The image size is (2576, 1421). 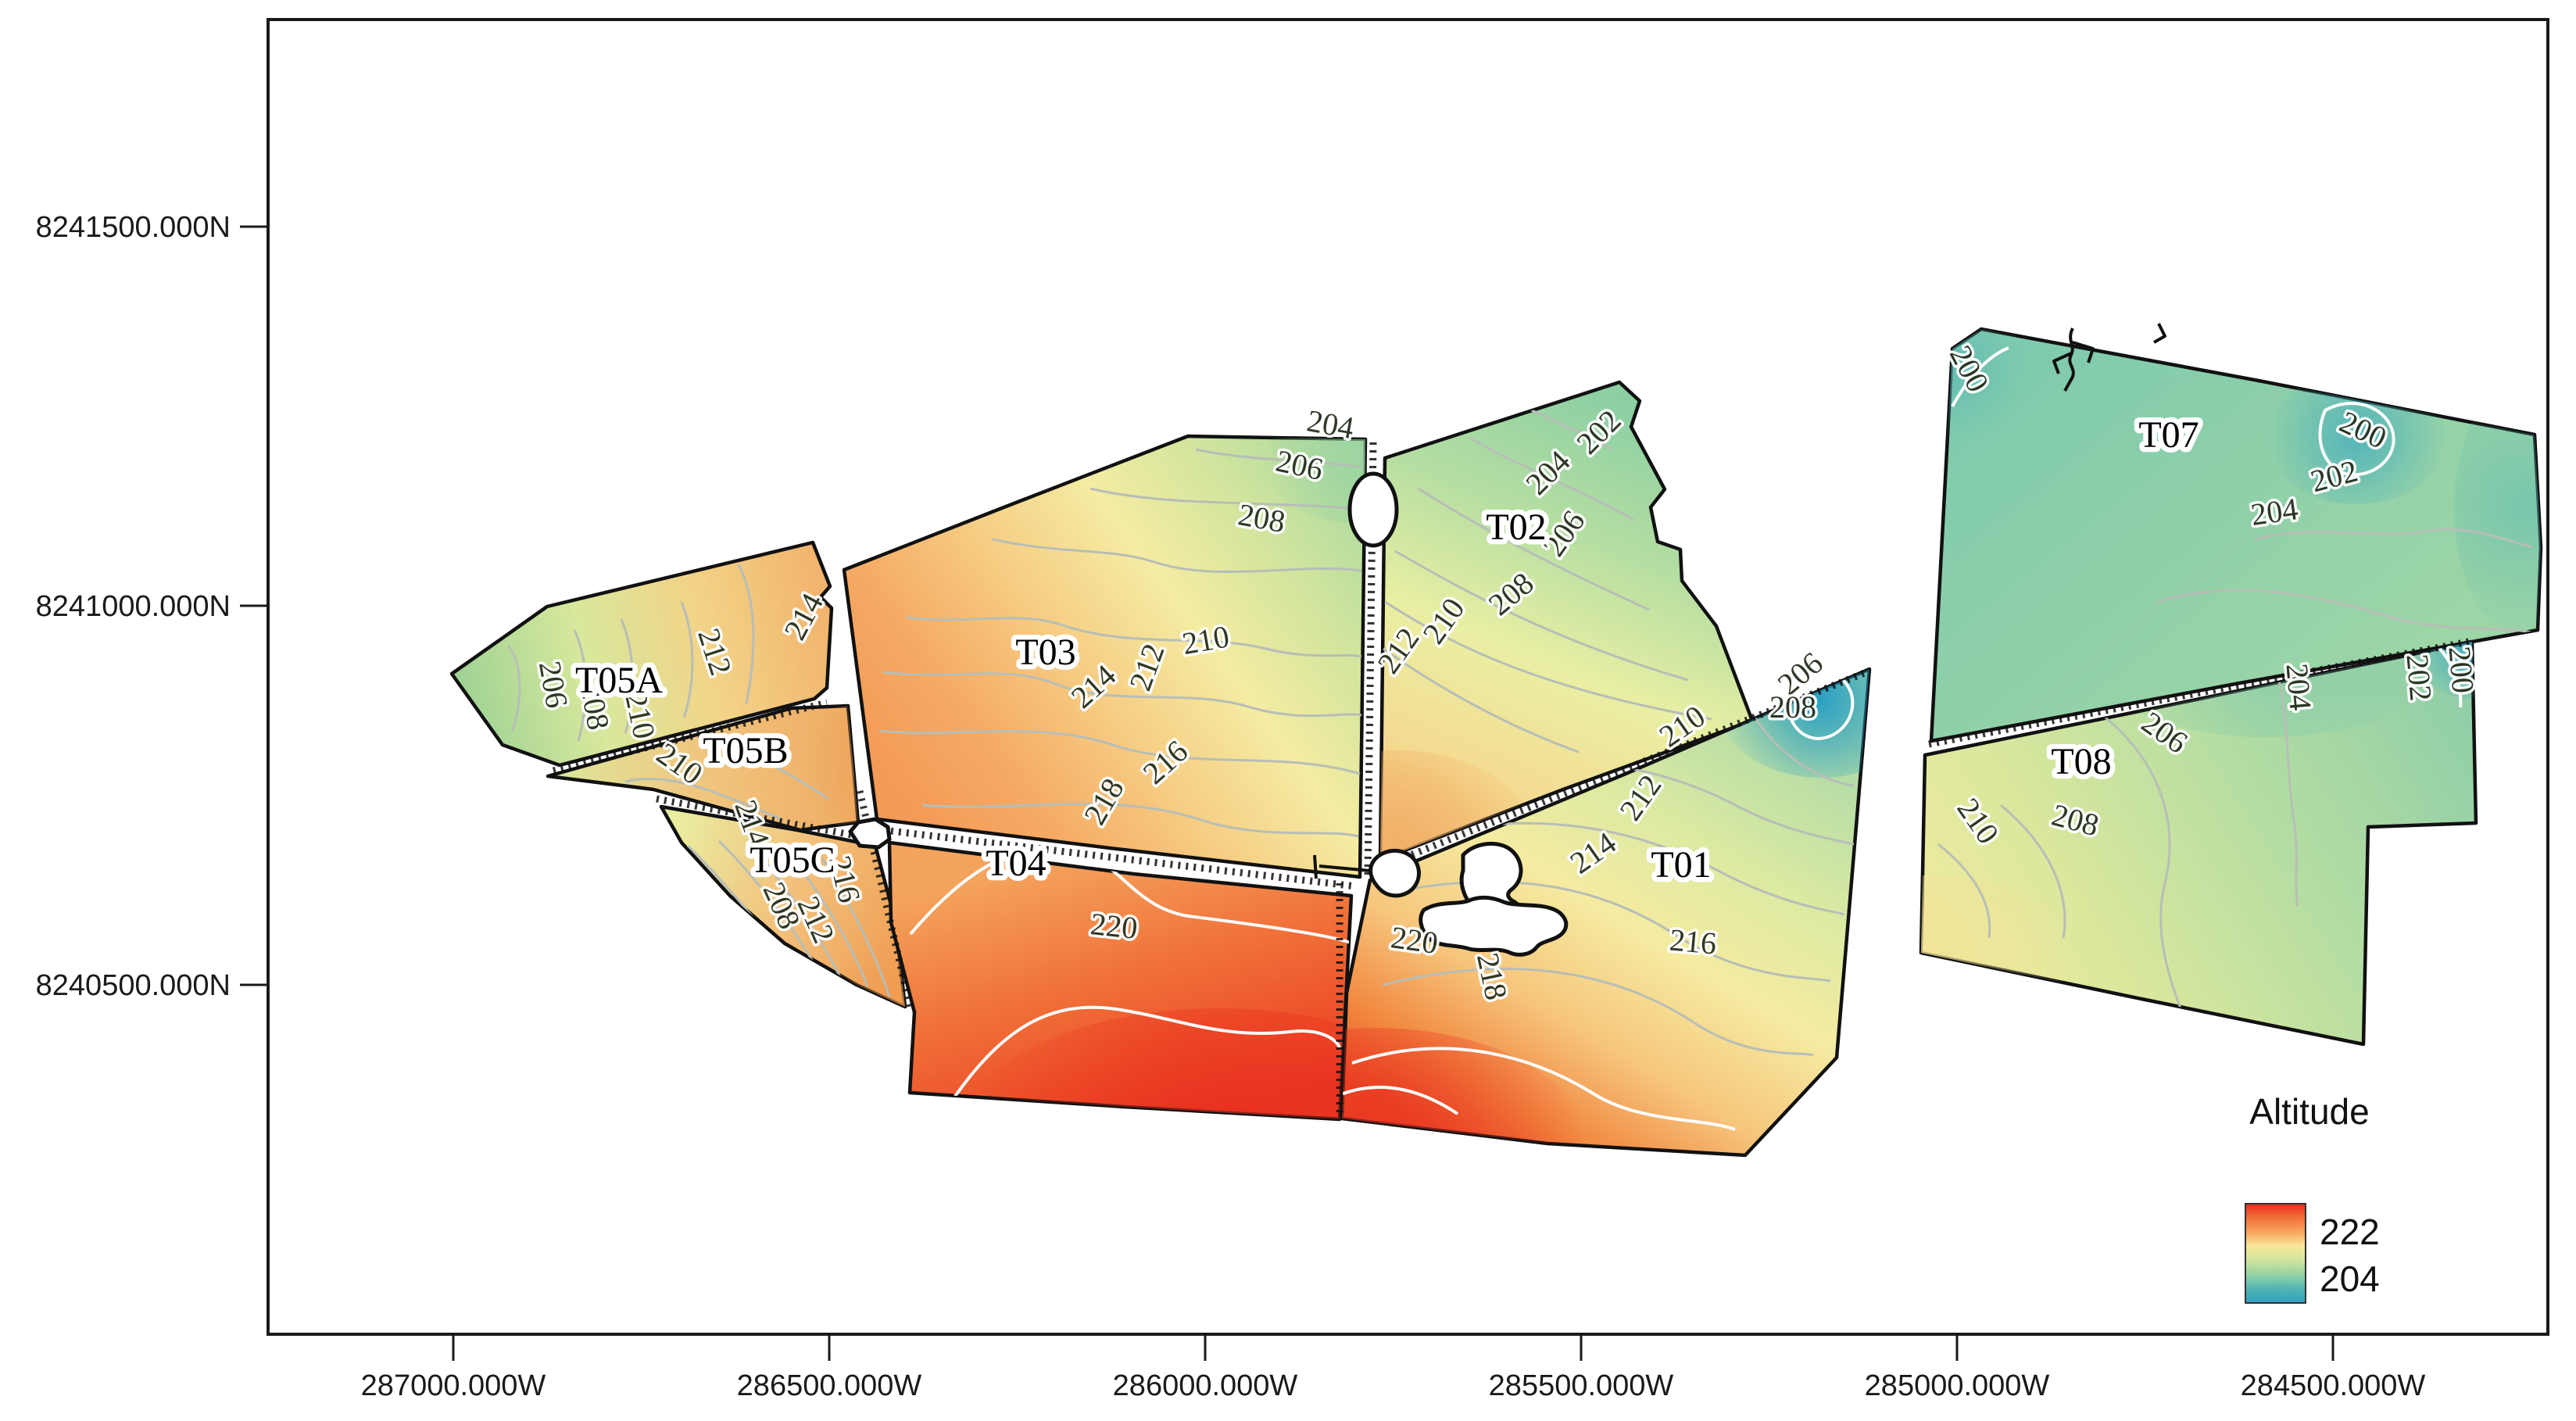 I want to click on small-pond-icon, so click(x=870, y=834).